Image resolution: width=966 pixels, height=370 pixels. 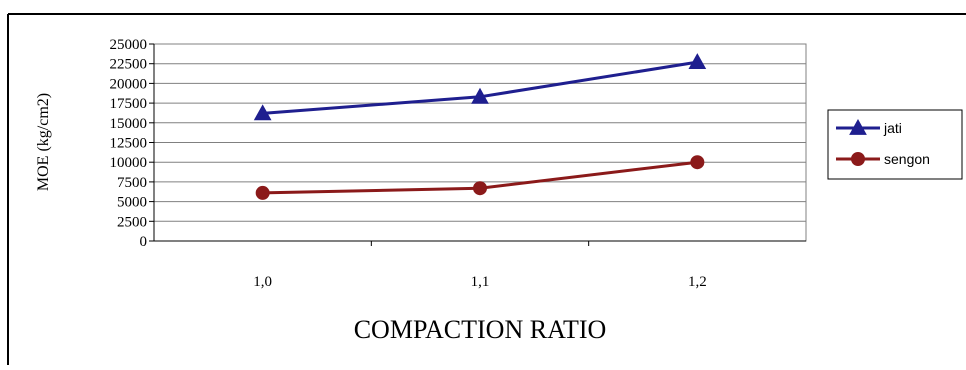 What do you see at coordinates (132, 203) in the screenshot?
I see `y-tick-label: 5000` at bounding box center [132, 203].